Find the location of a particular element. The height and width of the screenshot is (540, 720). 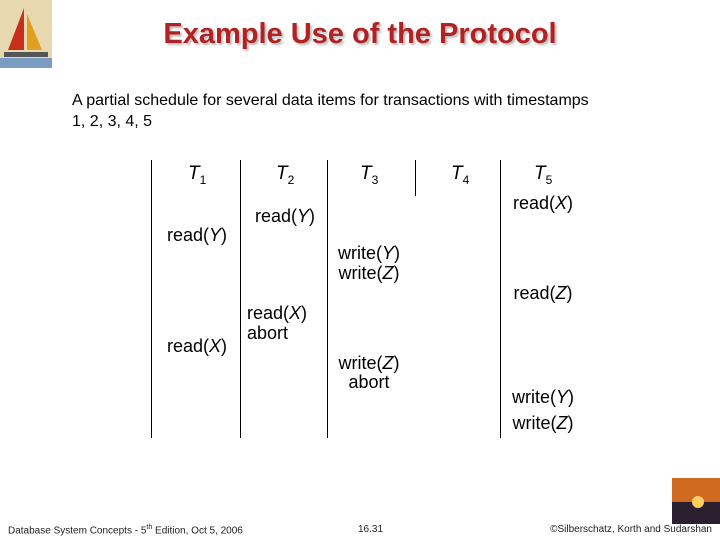

column-header: T4 is located at coordinates (460, 175).